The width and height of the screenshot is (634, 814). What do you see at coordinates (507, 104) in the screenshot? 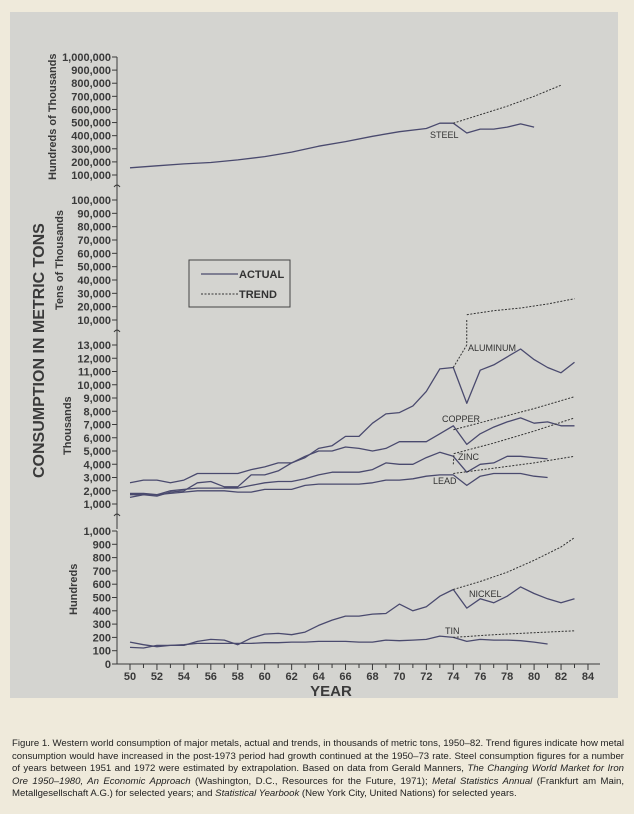
I see `steel-trend-line` at bounding box center [507, 104].